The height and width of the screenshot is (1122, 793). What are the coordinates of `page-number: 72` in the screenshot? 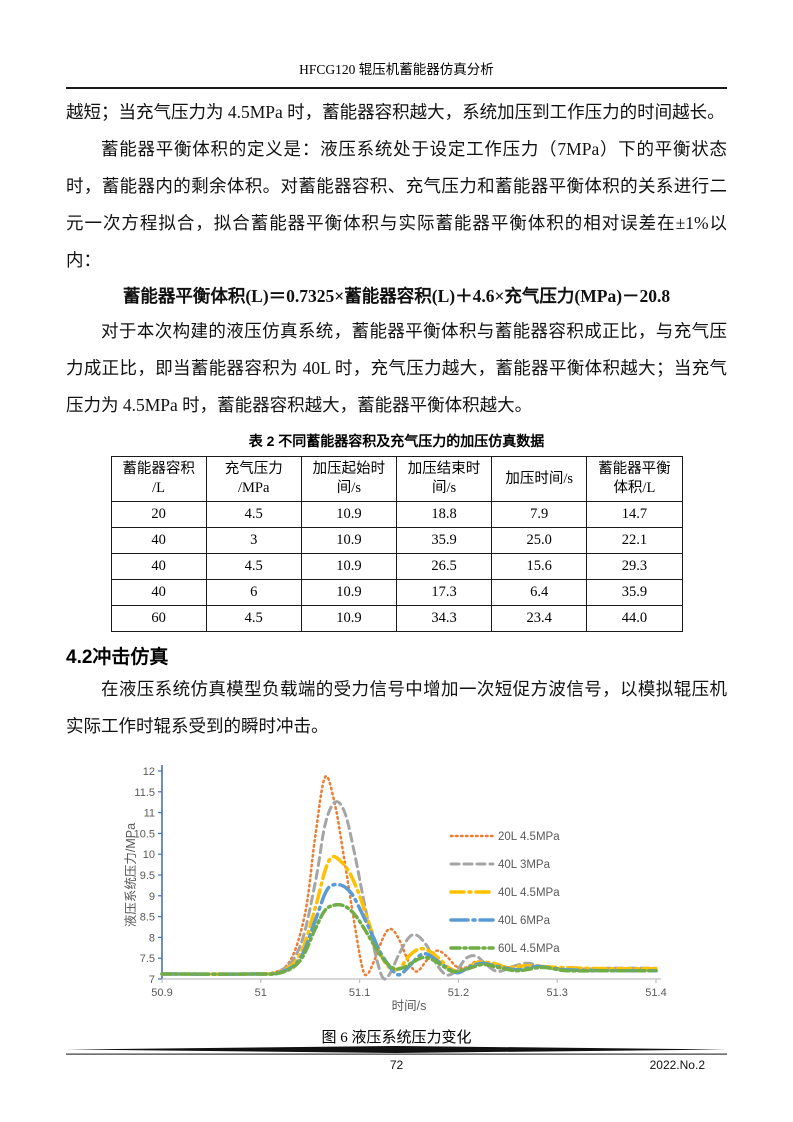 It's located at (396, 1065).